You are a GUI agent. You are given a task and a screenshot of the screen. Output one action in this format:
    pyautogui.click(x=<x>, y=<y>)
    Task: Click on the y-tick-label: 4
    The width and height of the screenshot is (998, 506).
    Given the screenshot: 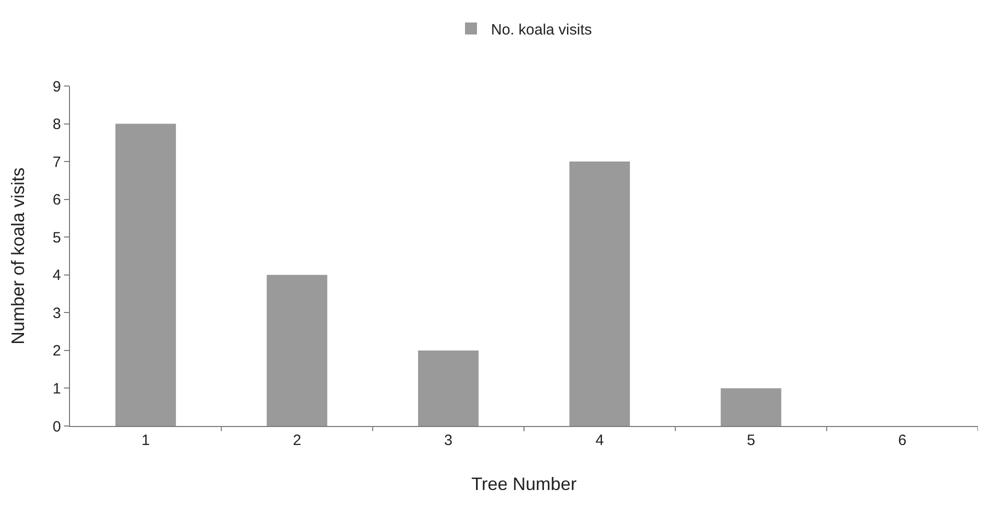 What is the action you would take?
    pyautogui.click(x=56, y=275)
    